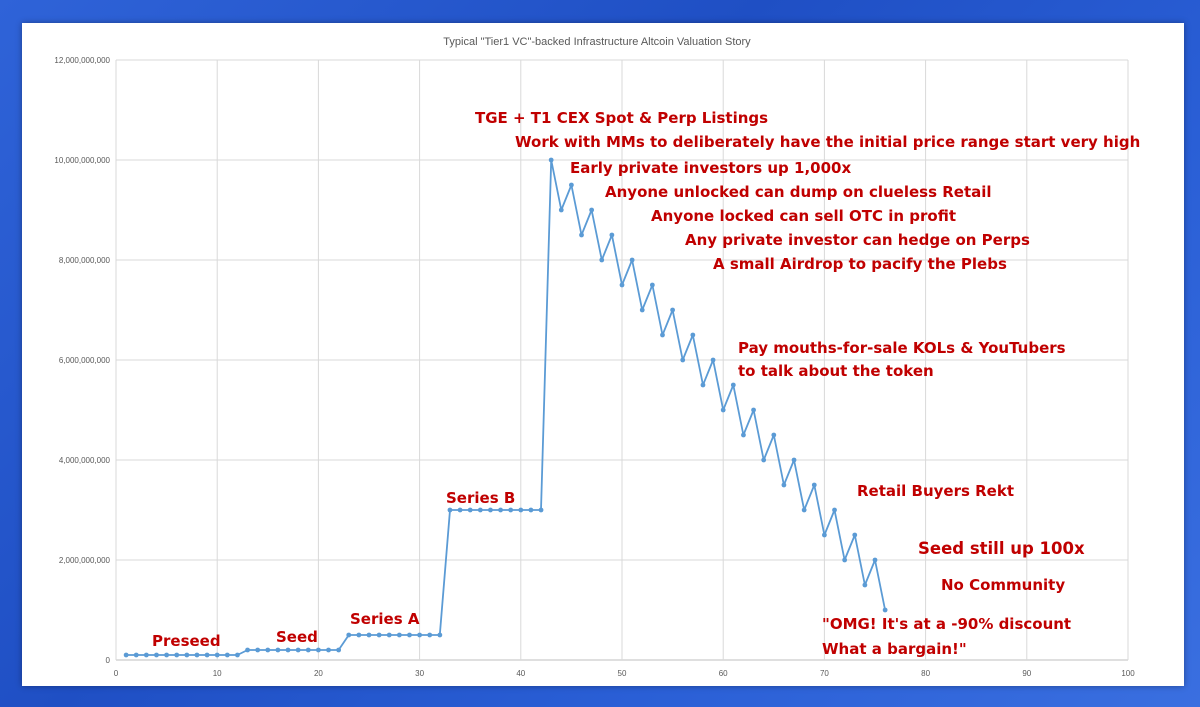 The image size is (1200, 707). I want to click on annotation-early-investors: Early private investors up 1,000x, so click(710, 168).